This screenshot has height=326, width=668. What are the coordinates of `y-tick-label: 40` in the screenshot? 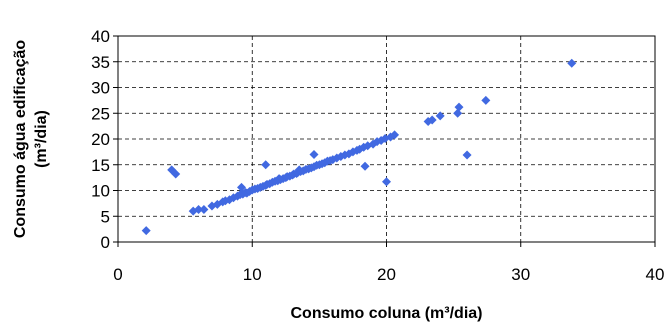 It's located at (100, 36).